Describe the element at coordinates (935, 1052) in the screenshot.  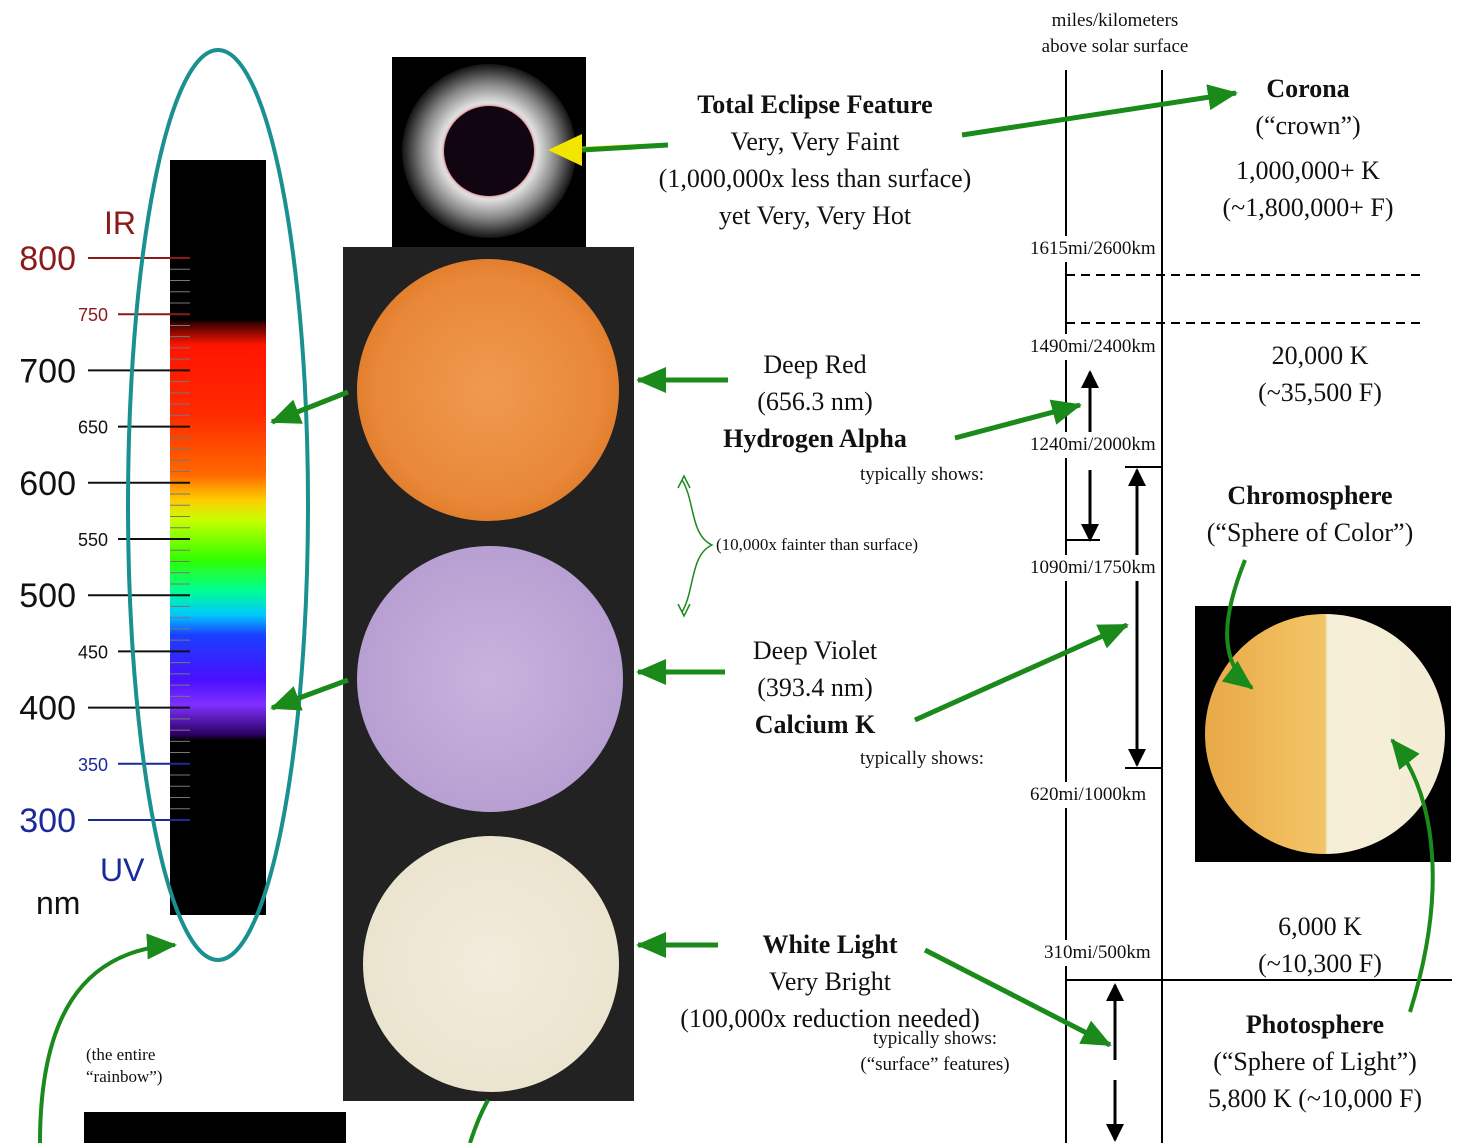
I see `white-shows-block: typically shows: (“surface” features)` at that location.